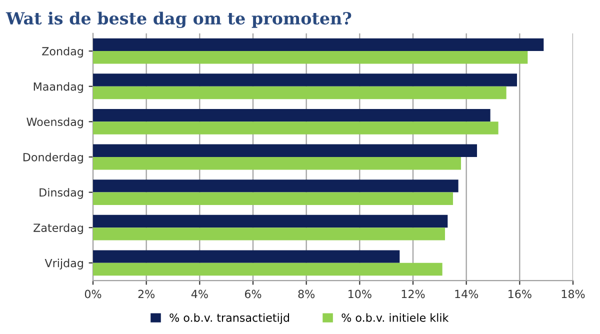 The width and height of the screenshot is (600, 334). I want to click on x-tick-label: 8%, so click(306, 294).